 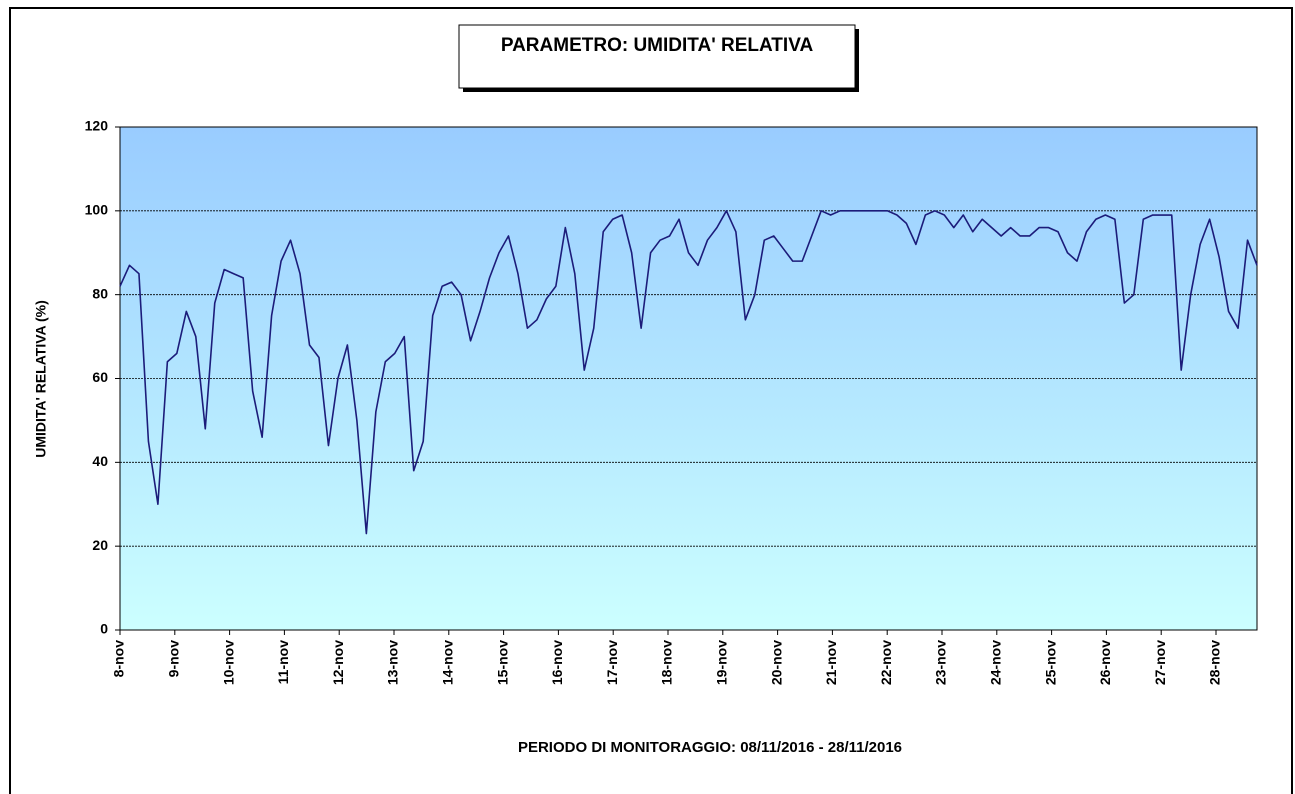 What do you see at coordinates (1160, 662) in the screenshot?
I see `x-tick-label: 27-nov` at bounding box center [1160, 662].